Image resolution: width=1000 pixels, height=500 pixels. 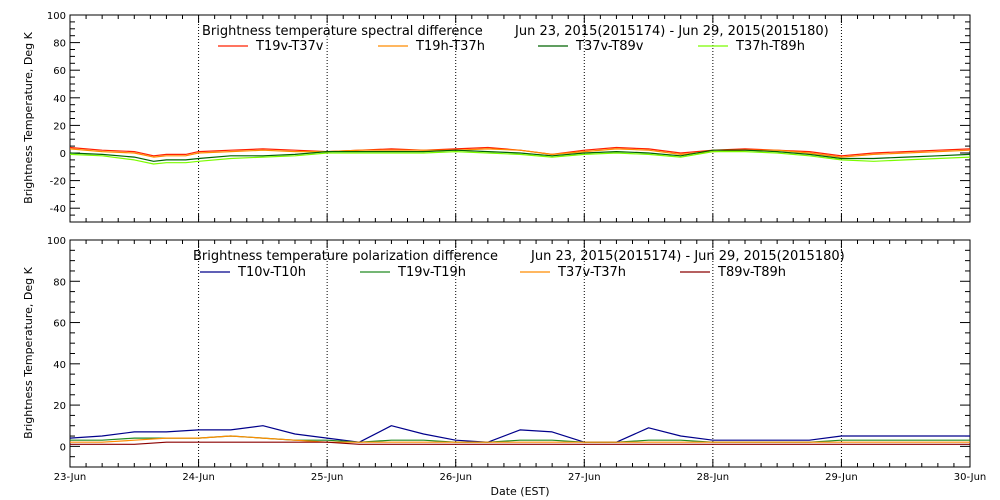 I want to click on polarization-series-group, so click(x=519, y=435).